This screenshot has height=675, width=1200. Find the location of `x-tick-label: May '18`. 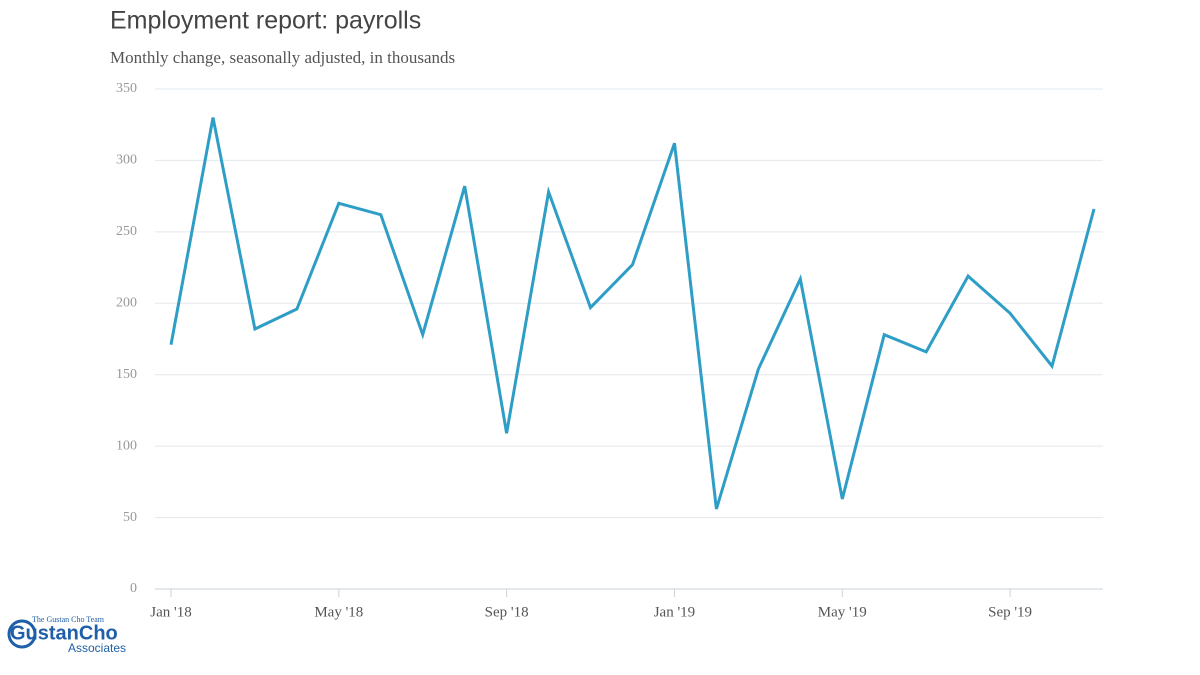

x-tick-label: May '18 is located at coordinates (338, 612).